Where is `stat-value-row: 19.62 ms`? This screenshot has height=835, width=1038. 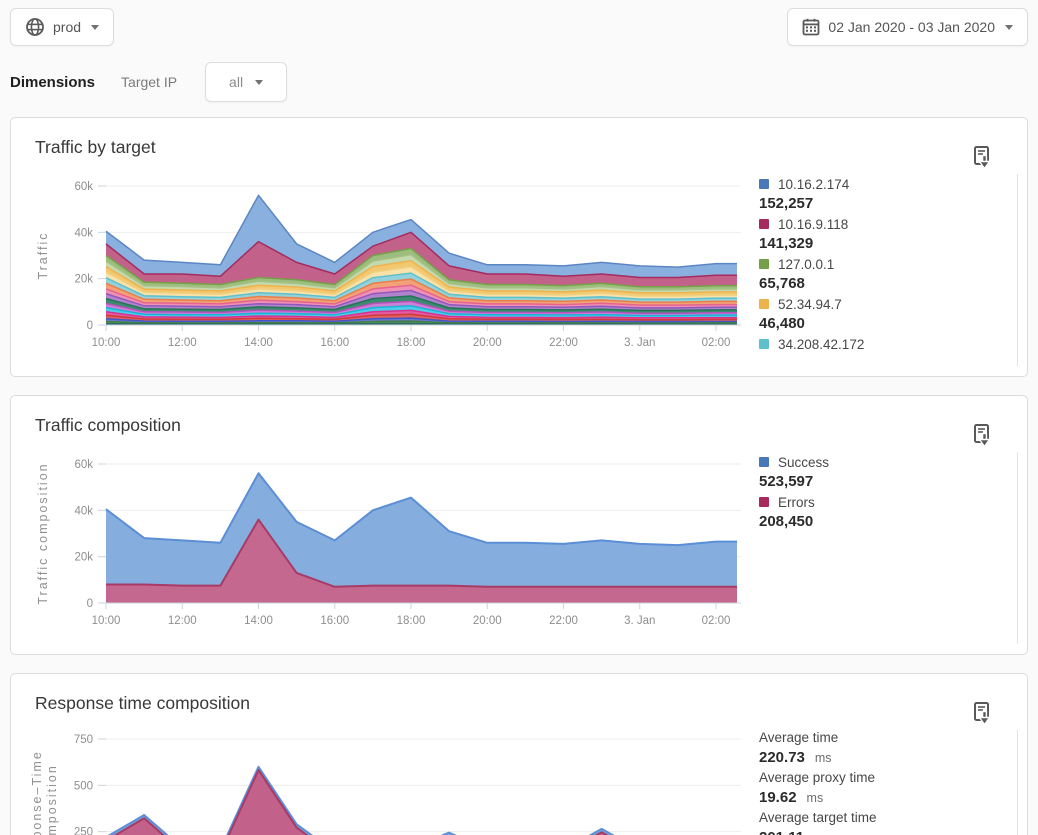
stat-value-row: 19.62 ms is located at coordinates (884, 798).